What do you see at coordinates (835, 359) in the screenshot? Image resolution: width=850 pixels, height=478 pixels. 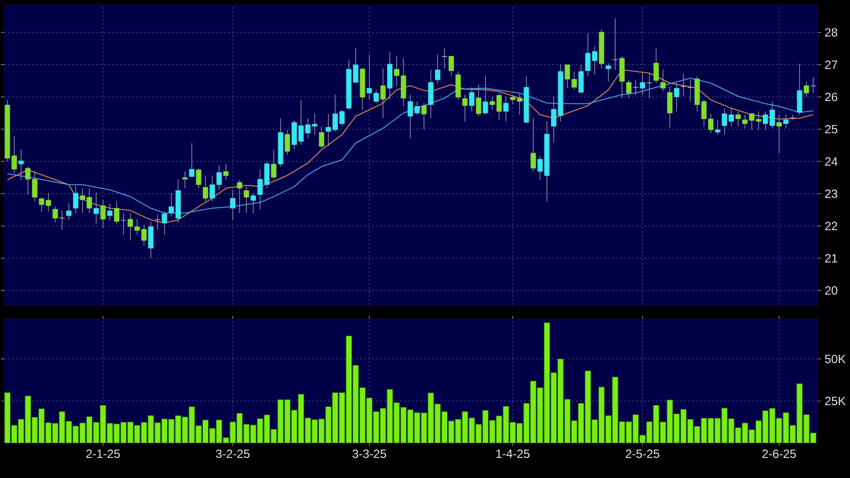 I see `y-tick-label: 50K` at bounding box center [835, 359].